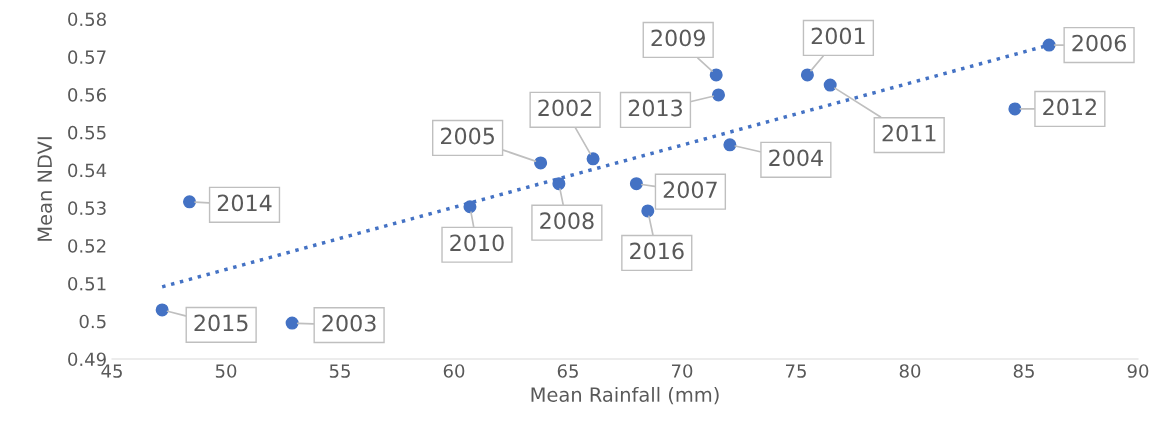 This screenshot has height=434, width=1163. I want to click on y-tick-label: 0.55, so click(87, 132).